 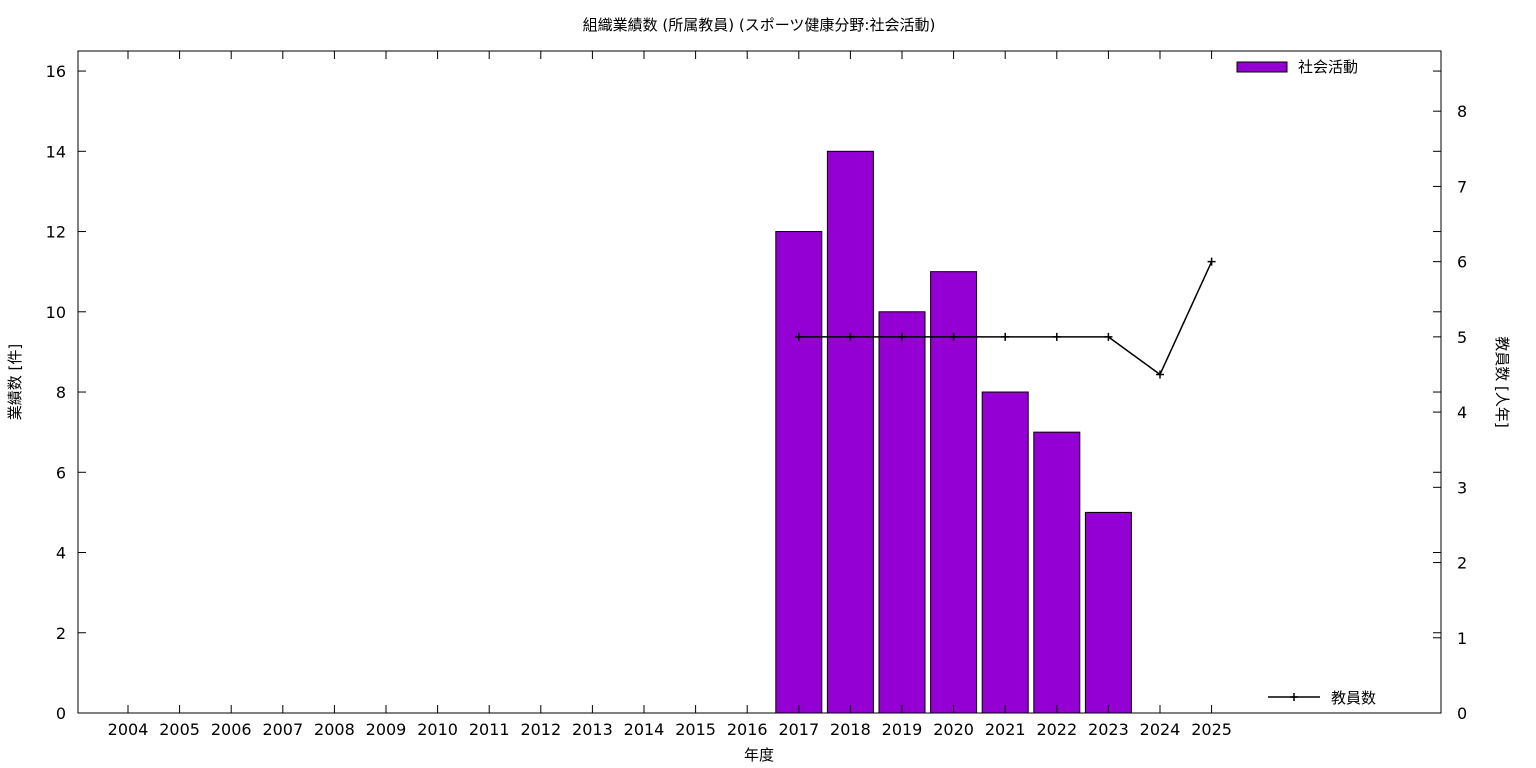 I want to click on y-tick-label: 8, so click(x=61, y=392).